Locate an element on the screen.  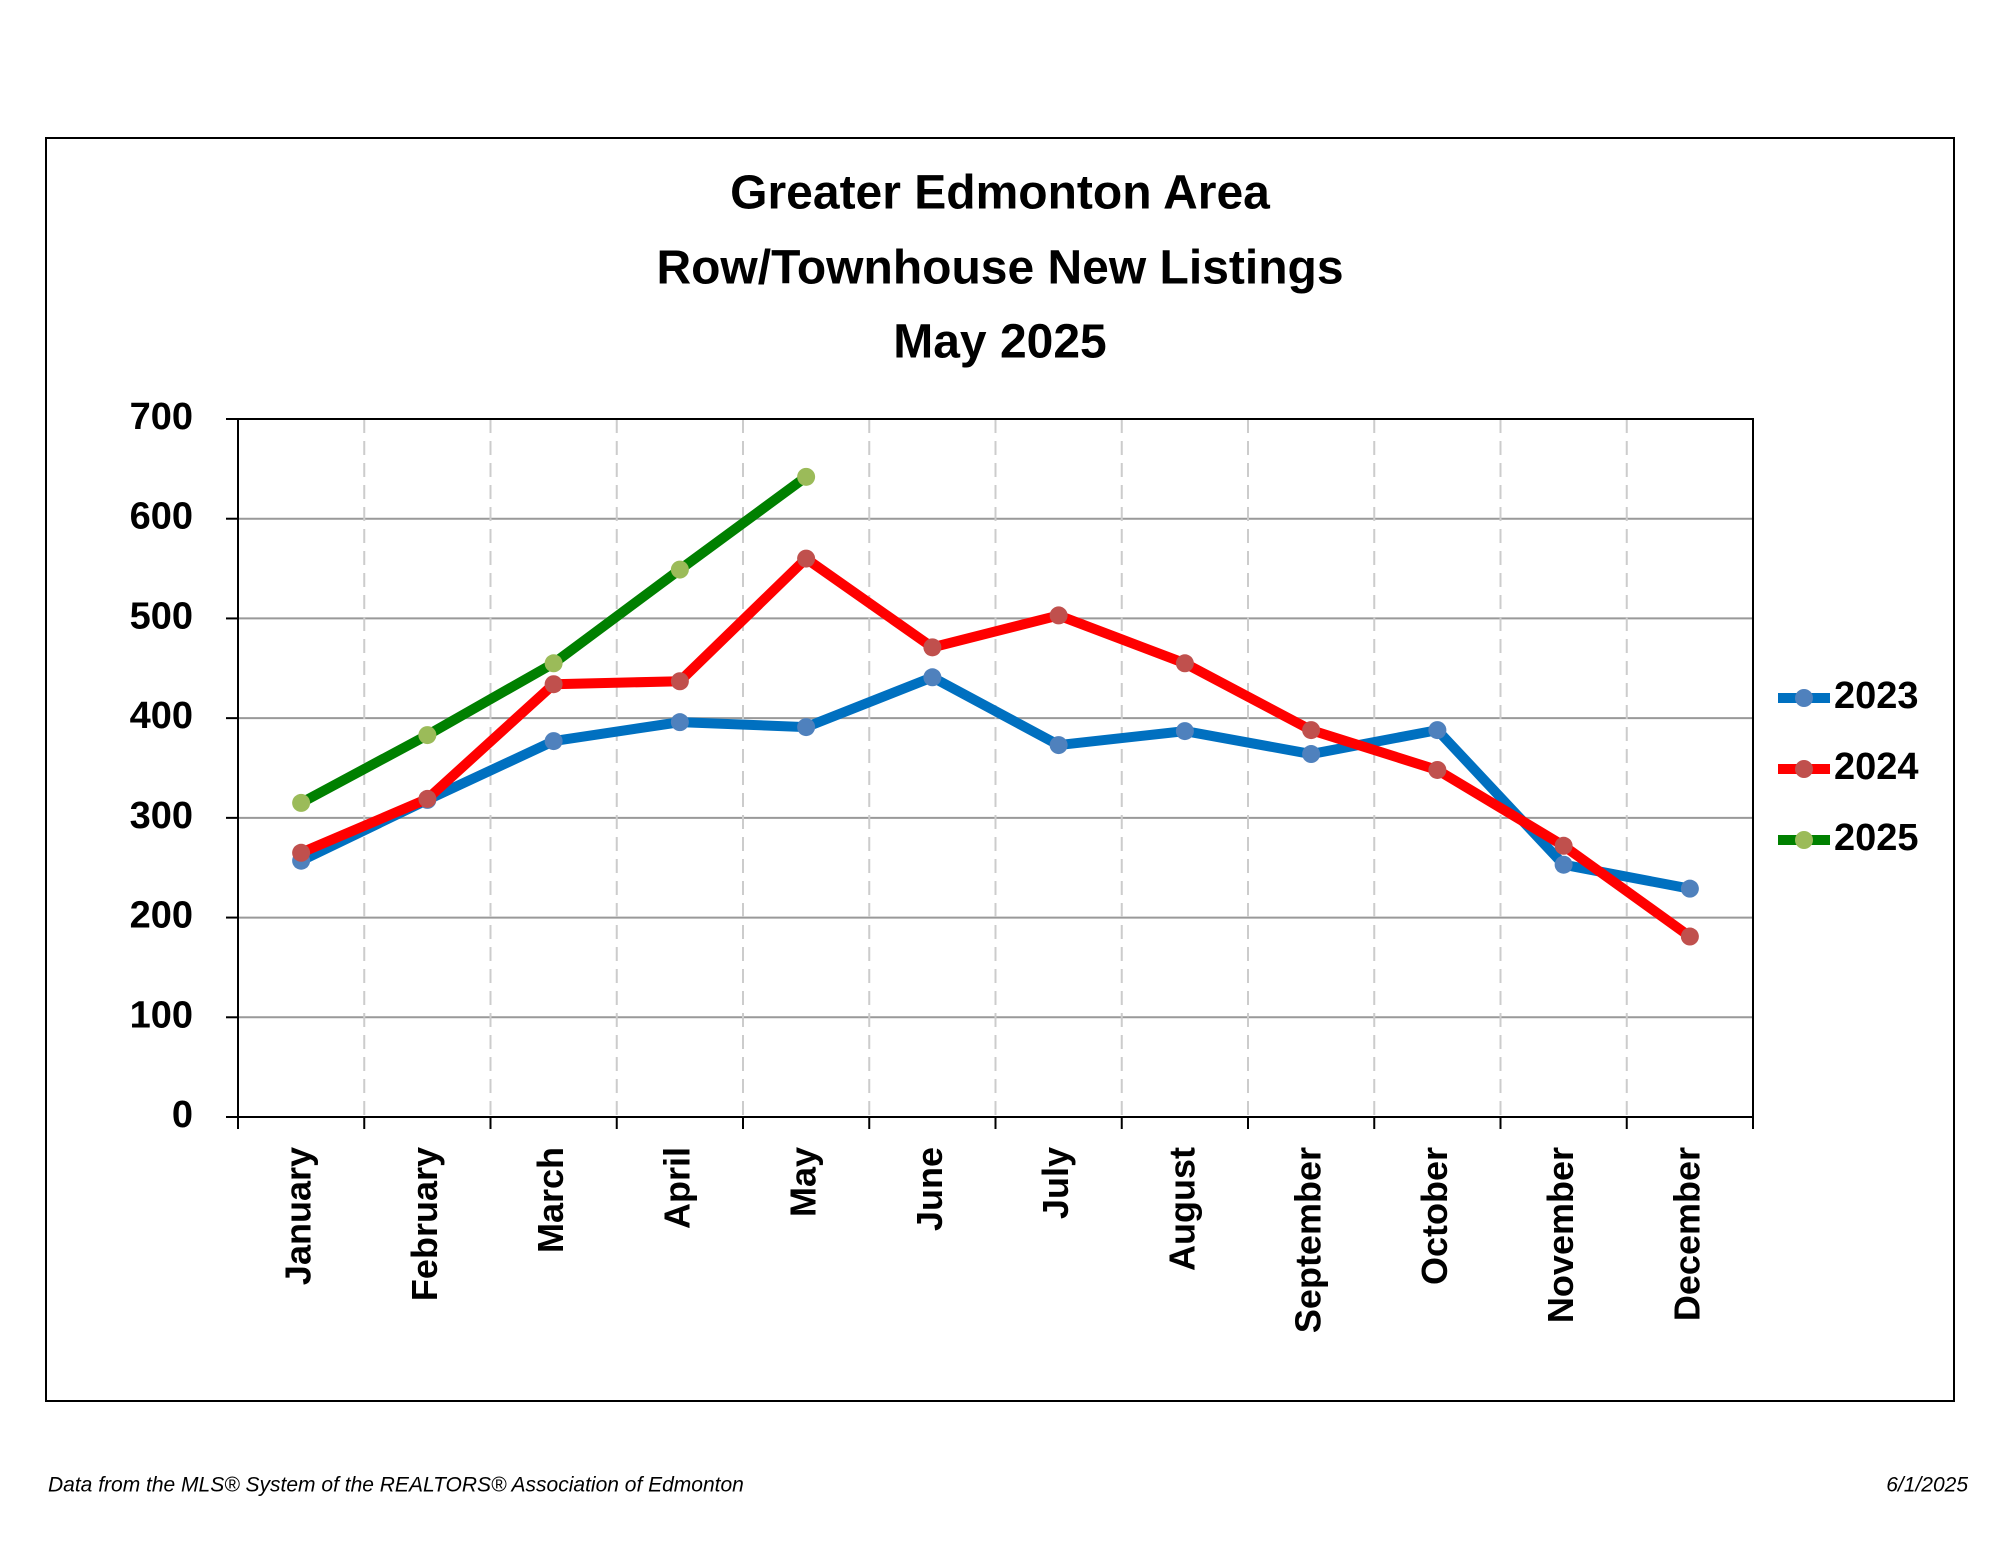
y-tick-label: 200 is located at coordinates (161, 916).